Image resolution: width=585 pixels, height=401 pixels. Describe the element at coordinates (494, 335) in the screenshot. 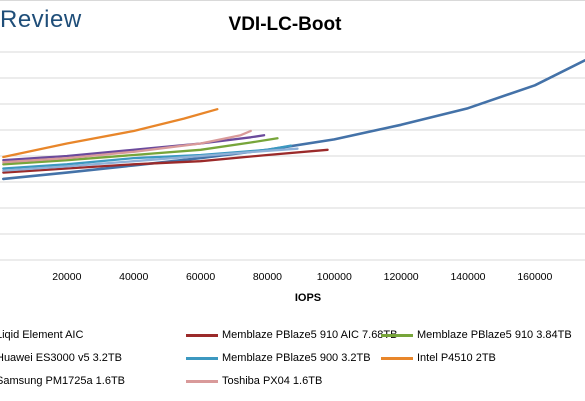

I see `legend-label: Memblaze PBlaze5 910 3.84TB` at that location.